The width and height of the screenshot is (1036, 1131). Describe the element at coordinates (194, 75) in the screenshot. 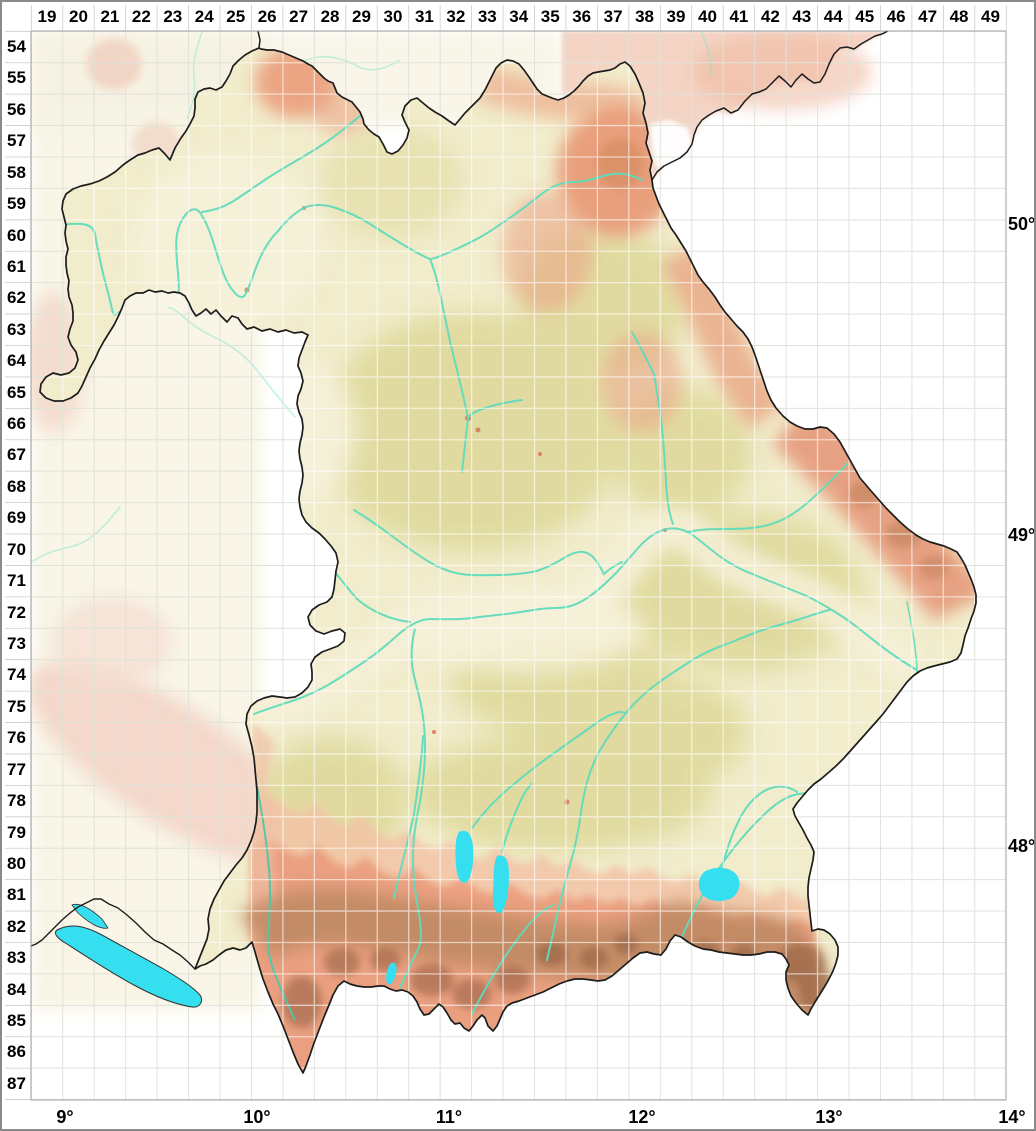

I see `river-fulda-washed` at that location.